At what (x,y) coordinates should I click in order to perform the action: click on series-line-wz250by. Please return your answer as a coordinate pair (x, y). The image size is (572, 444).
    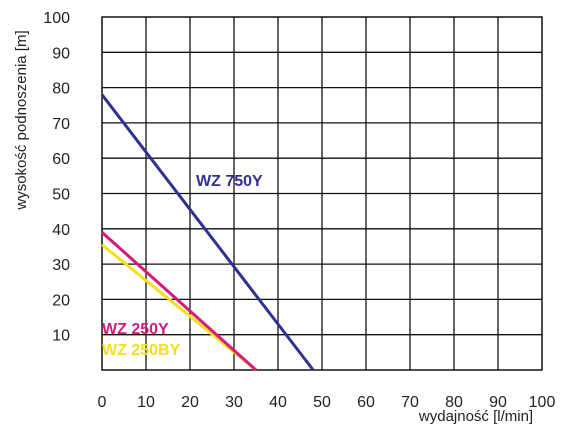
    Looking at the image, I should click on (179, 307).